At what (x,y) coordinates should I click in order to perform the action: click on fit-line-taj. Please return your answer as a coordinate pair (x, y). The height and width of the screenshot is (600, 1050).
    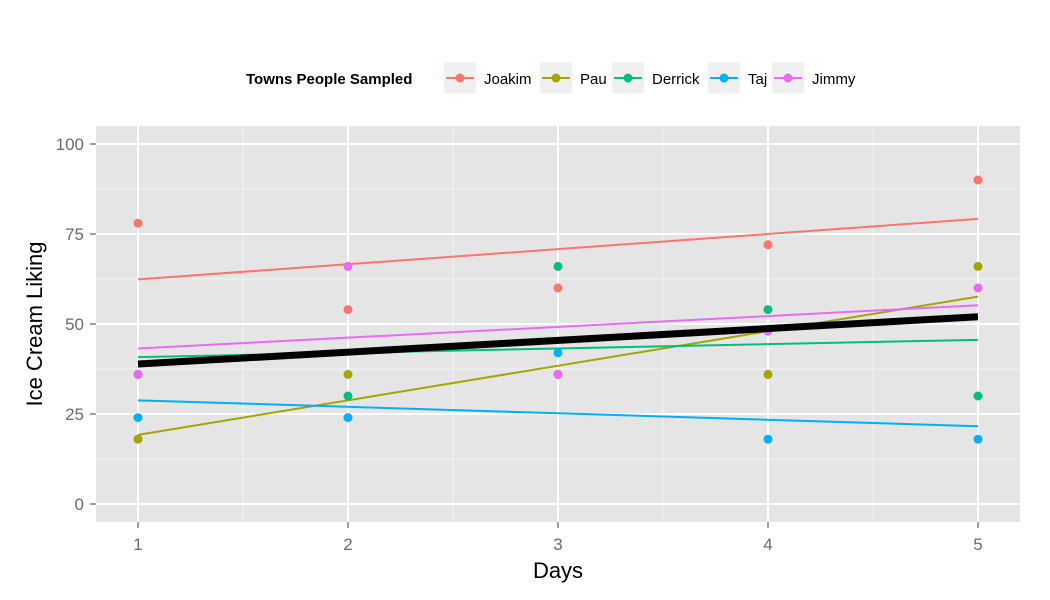
    Looking at the image, I should click on (558, 413).